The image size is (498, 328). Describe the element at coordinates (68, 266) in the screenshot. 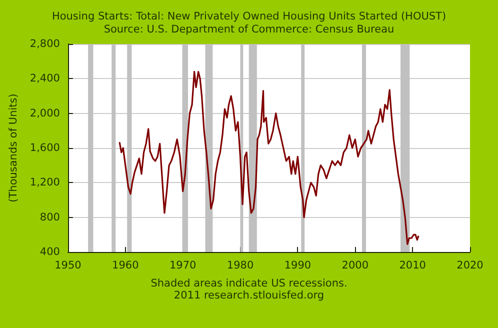

I see `x-tick-label: 1950` at that location.